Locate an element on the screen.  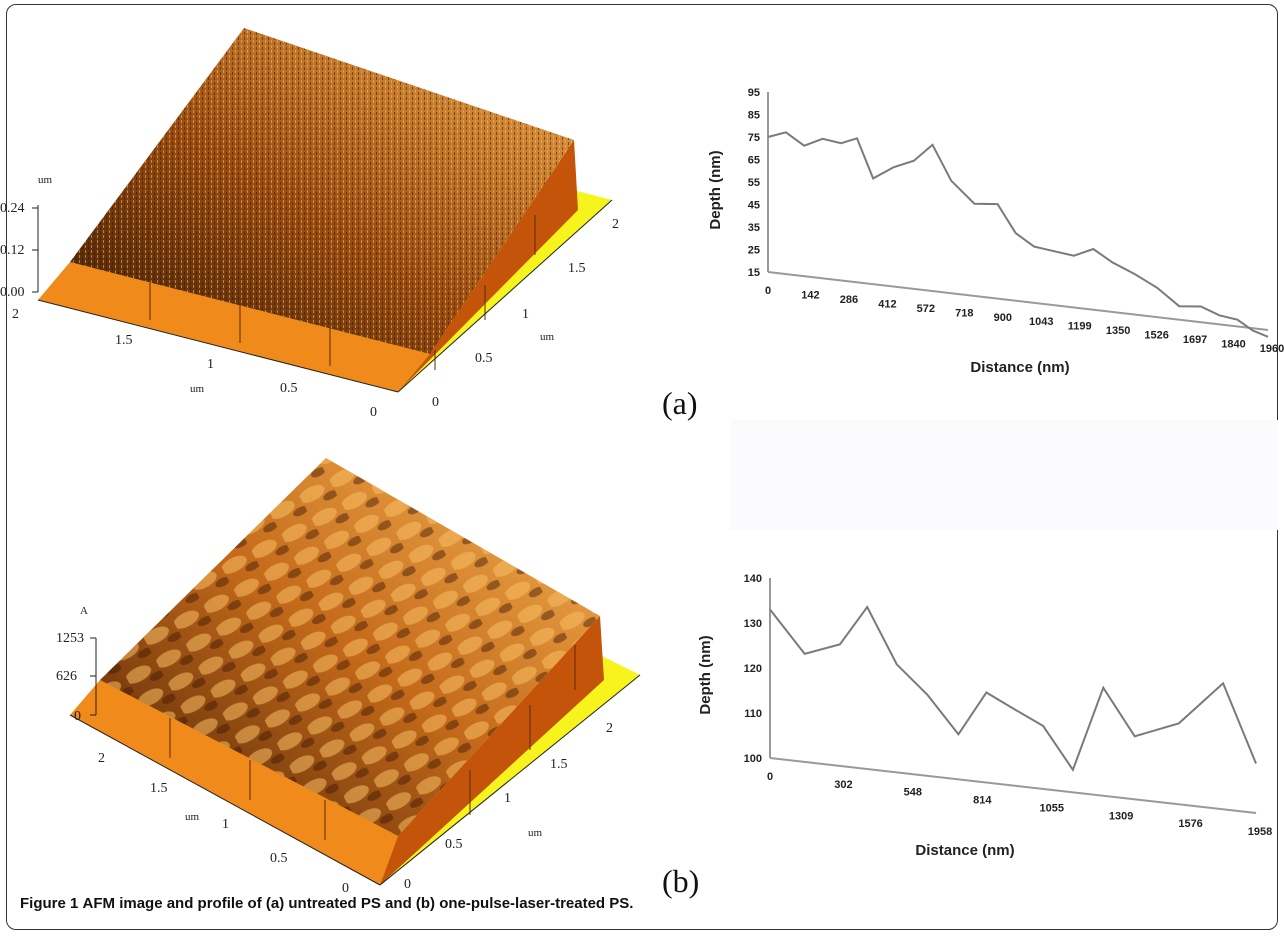
panel-label-a: (a) is located at coordinates (680, 403).